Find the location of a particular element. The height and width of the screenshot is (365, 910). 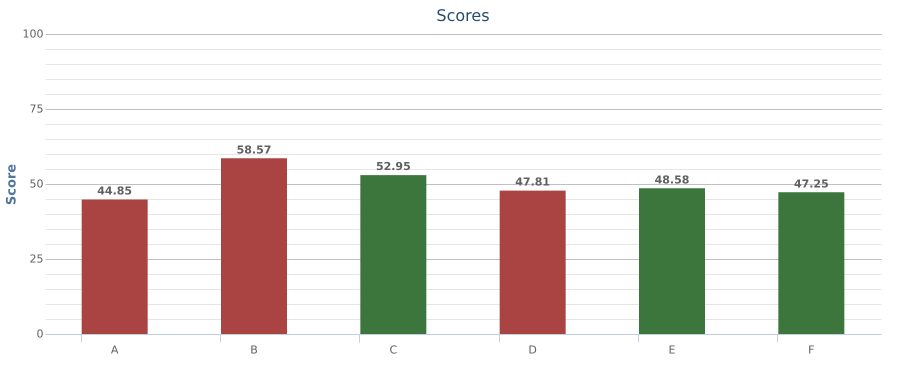

x-tick-label: F is located at coordinates (811, 350).